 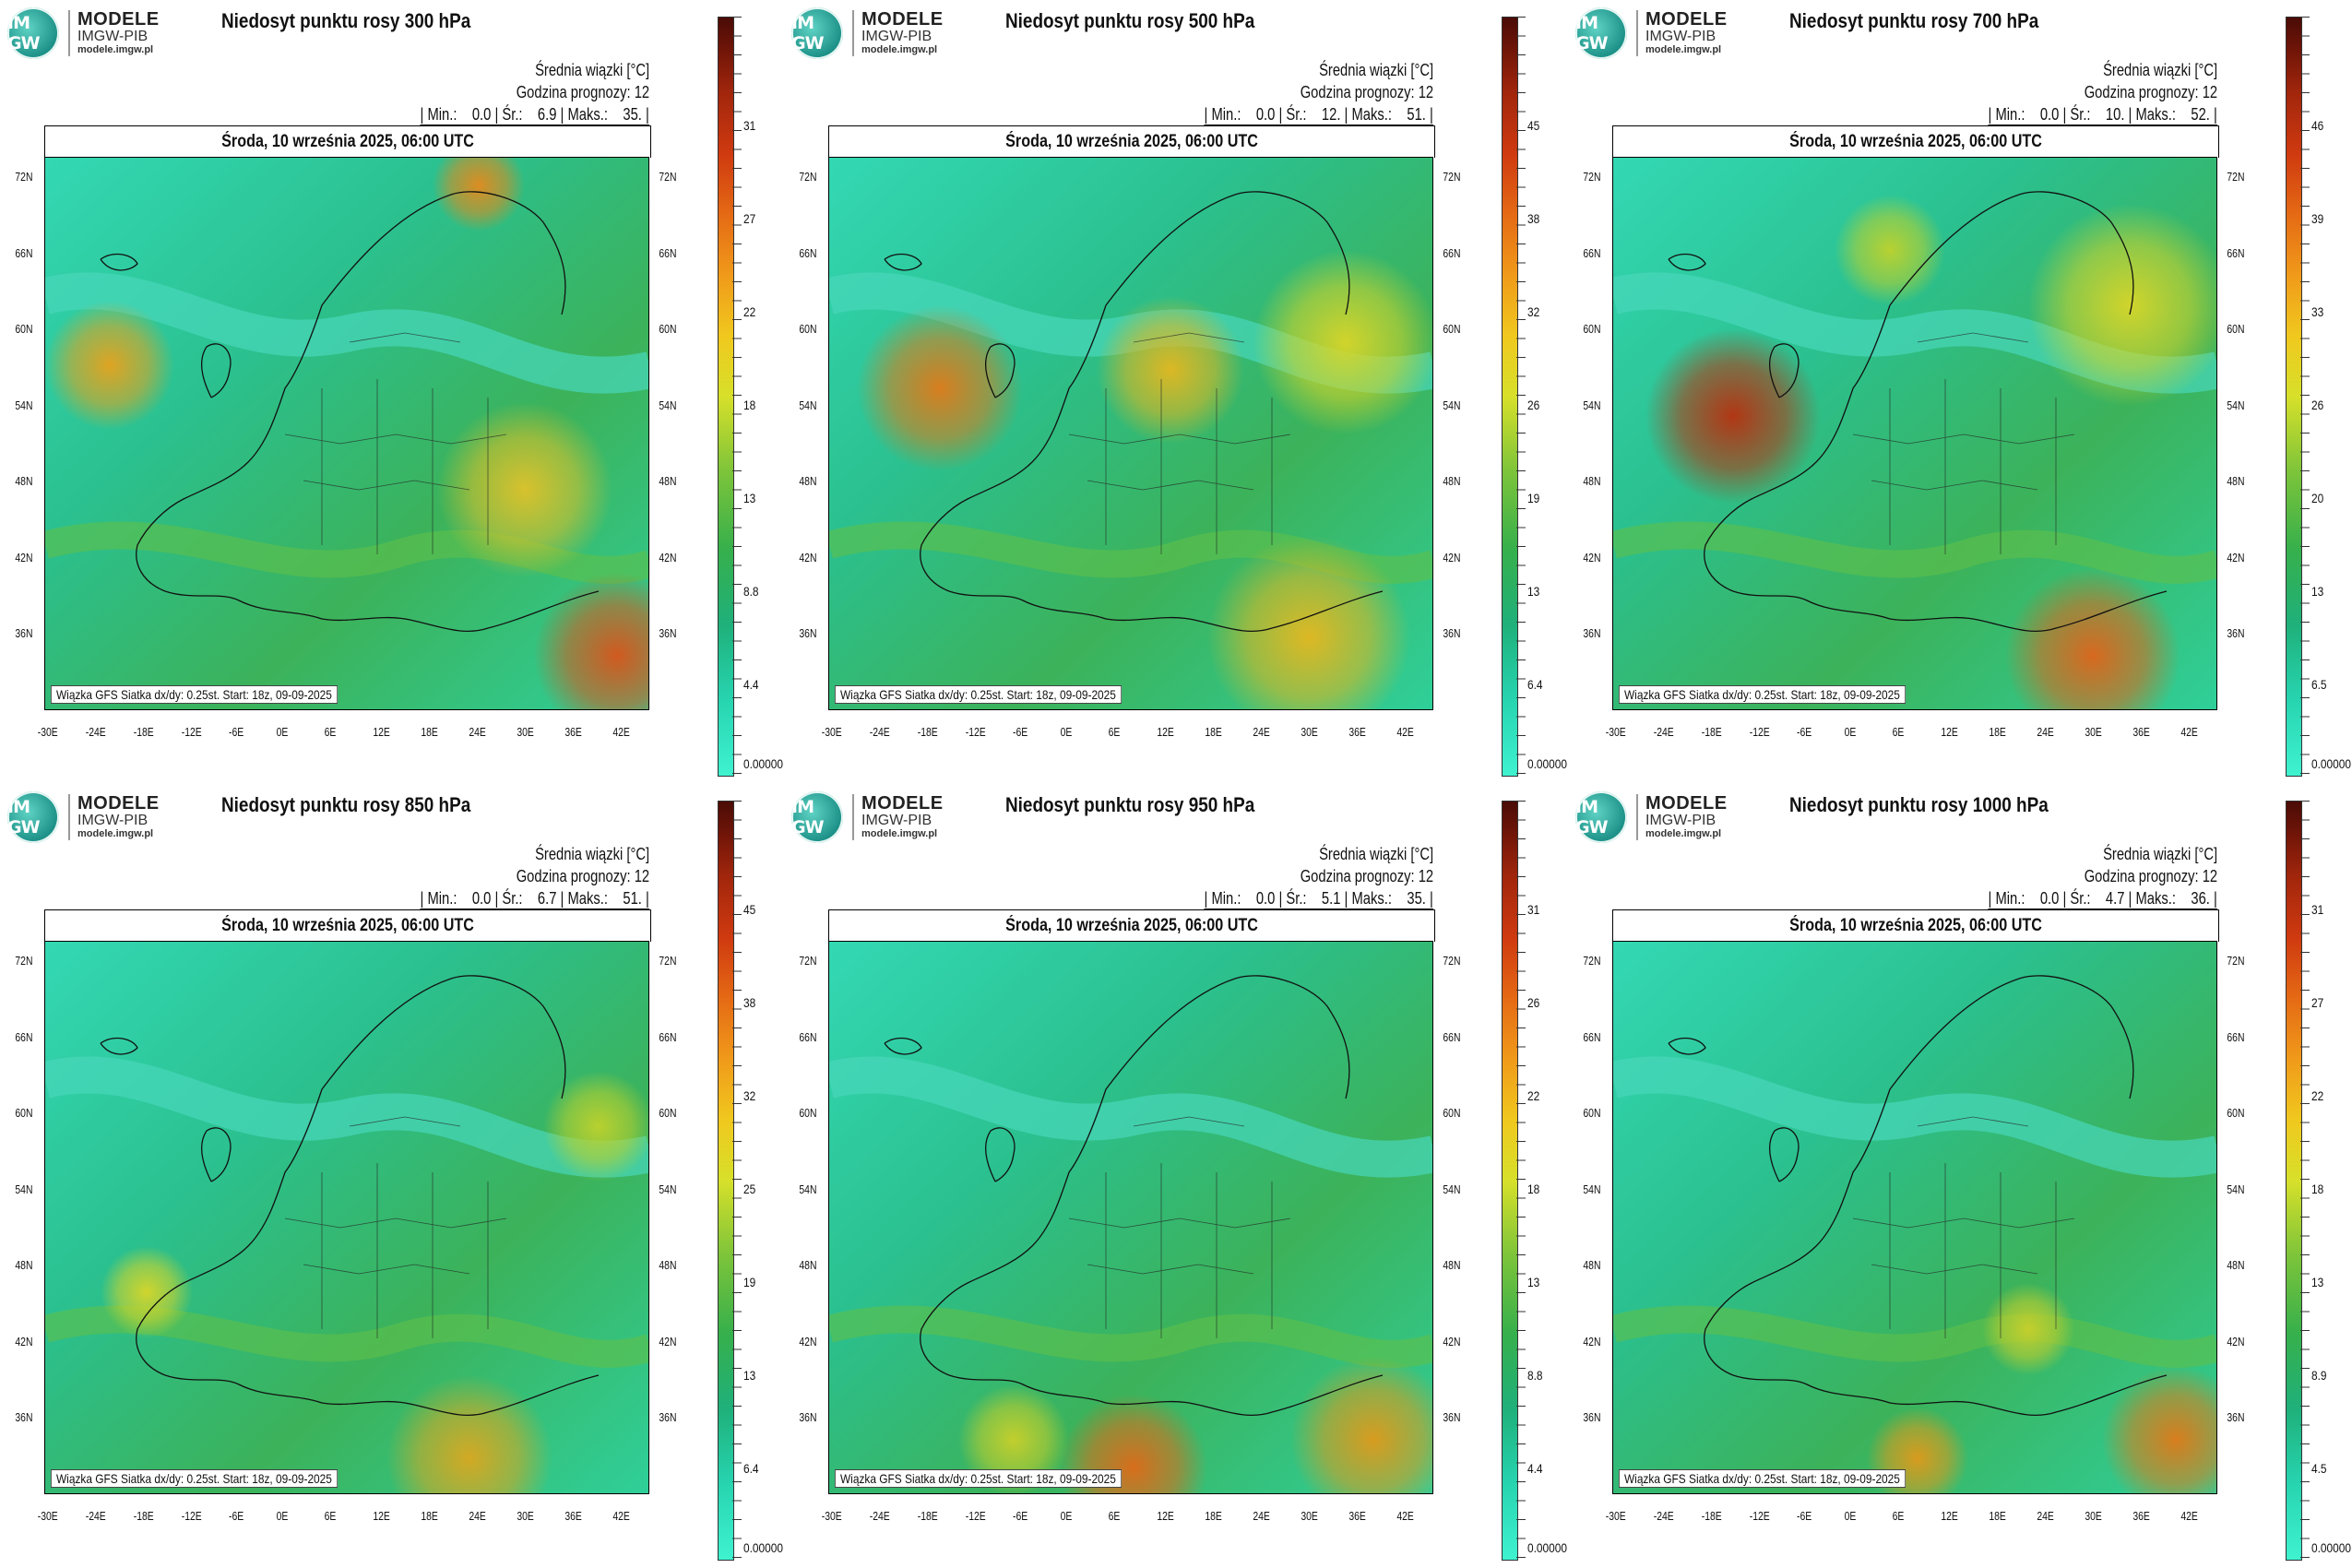 What do you see at coordinates (1592, 253) in the screenshot?
I see `lat-label: 66N` at bounding box center [1592, 253].